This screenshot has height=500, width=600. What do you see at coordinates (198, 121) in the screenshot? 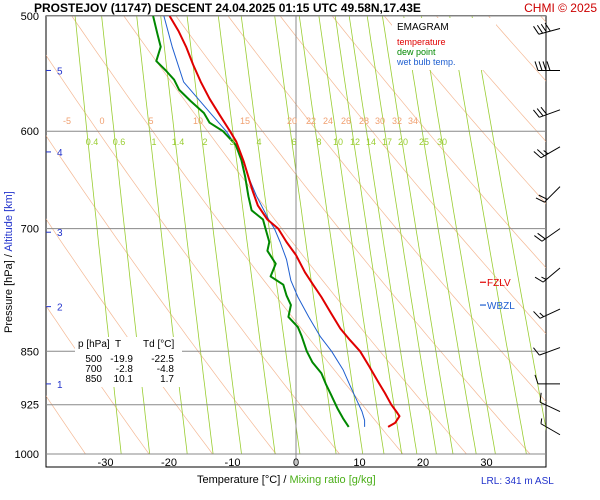
I see `adiabat-label: 10` at bounding box center [198, 121].